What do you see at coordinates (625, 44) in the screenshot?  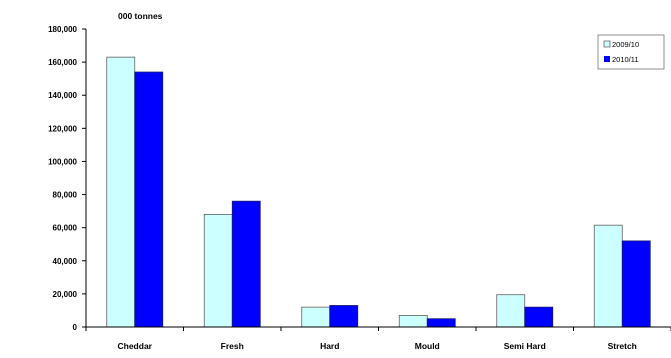 I see `legend-label-2009-10: 2009/10` at bounding box center [625, 44].